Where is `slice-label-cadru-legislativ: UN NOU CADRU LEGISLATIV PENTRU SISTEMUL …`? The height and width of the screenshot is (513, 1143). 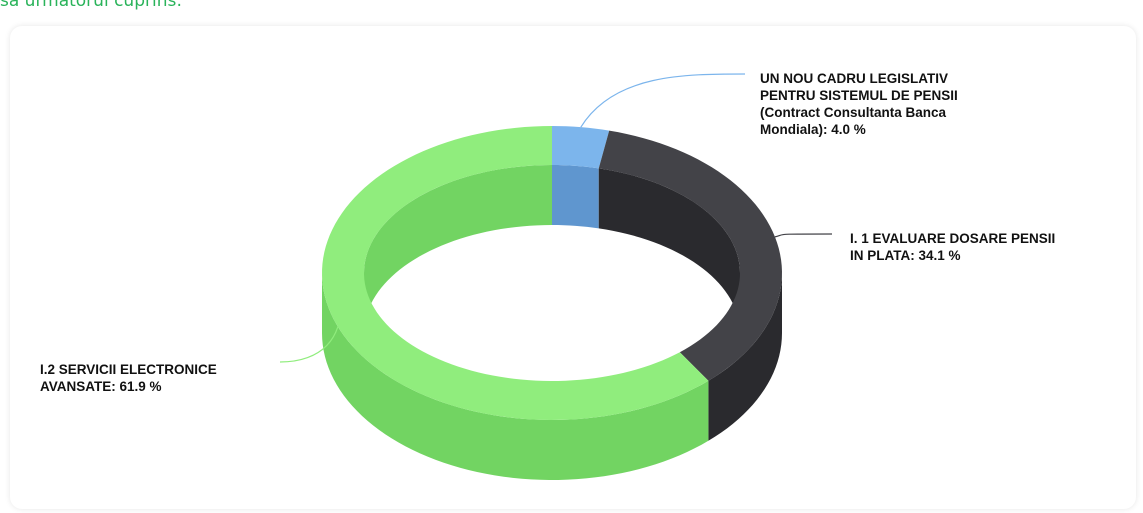 slice-label-cadru-legislativ: UN NOU CADRU LEGISLATIV PENTRU SISTEMUL … is located at coordinates (859, 104).